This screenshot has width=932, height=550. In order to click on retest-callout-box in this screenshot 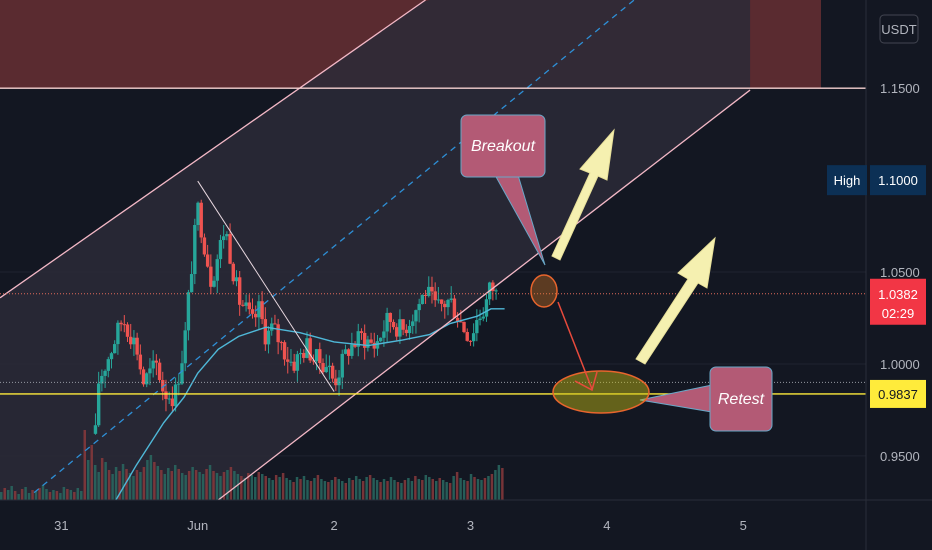, I will do `click(741, 399)`.